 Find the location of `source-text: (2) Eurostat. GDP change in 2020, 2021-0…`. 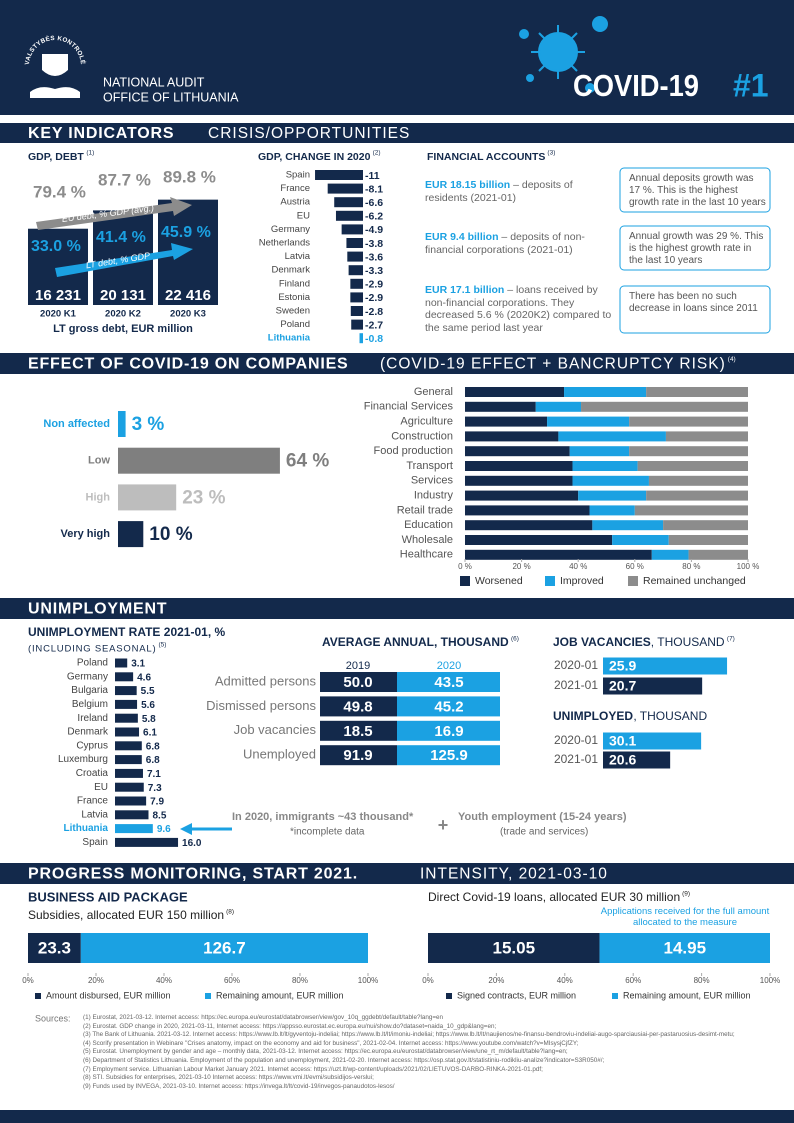

source-text: (2) Eurostat. GDP change in 2020, 2021-0… is located at coordinates (290, 1026).